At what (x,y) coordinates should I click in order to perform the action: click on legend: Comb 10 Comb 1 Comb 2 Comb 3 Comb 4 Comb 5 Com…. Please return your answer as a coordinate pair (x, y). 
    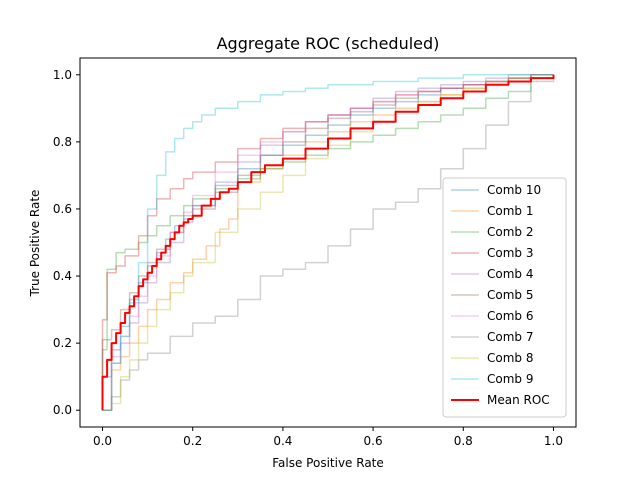
    Looking at the image, I should click on (504, 297).